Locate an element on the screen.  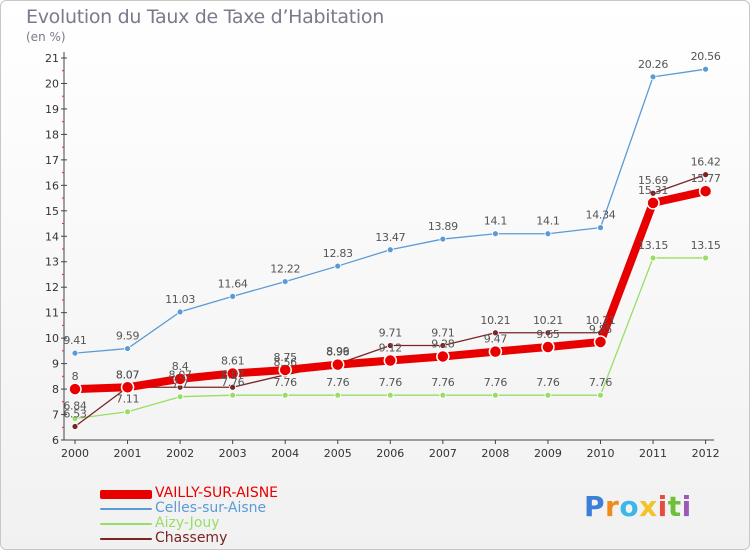
data-label: 14.34 is located at coordinates (601, 215).